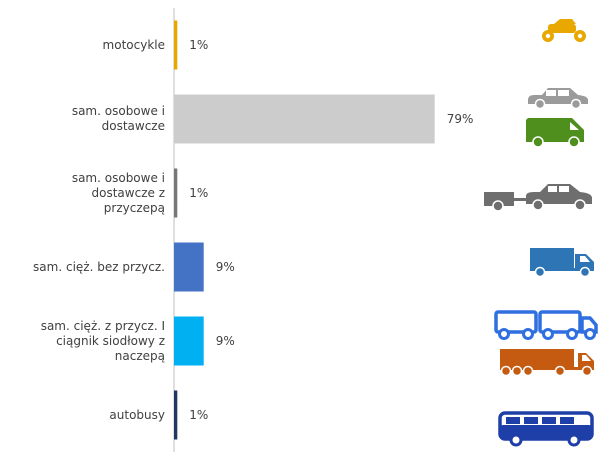 The height and width of the screenshot is (456, 598). I want to click on category-label-line: autobusy, so click(137, 414).